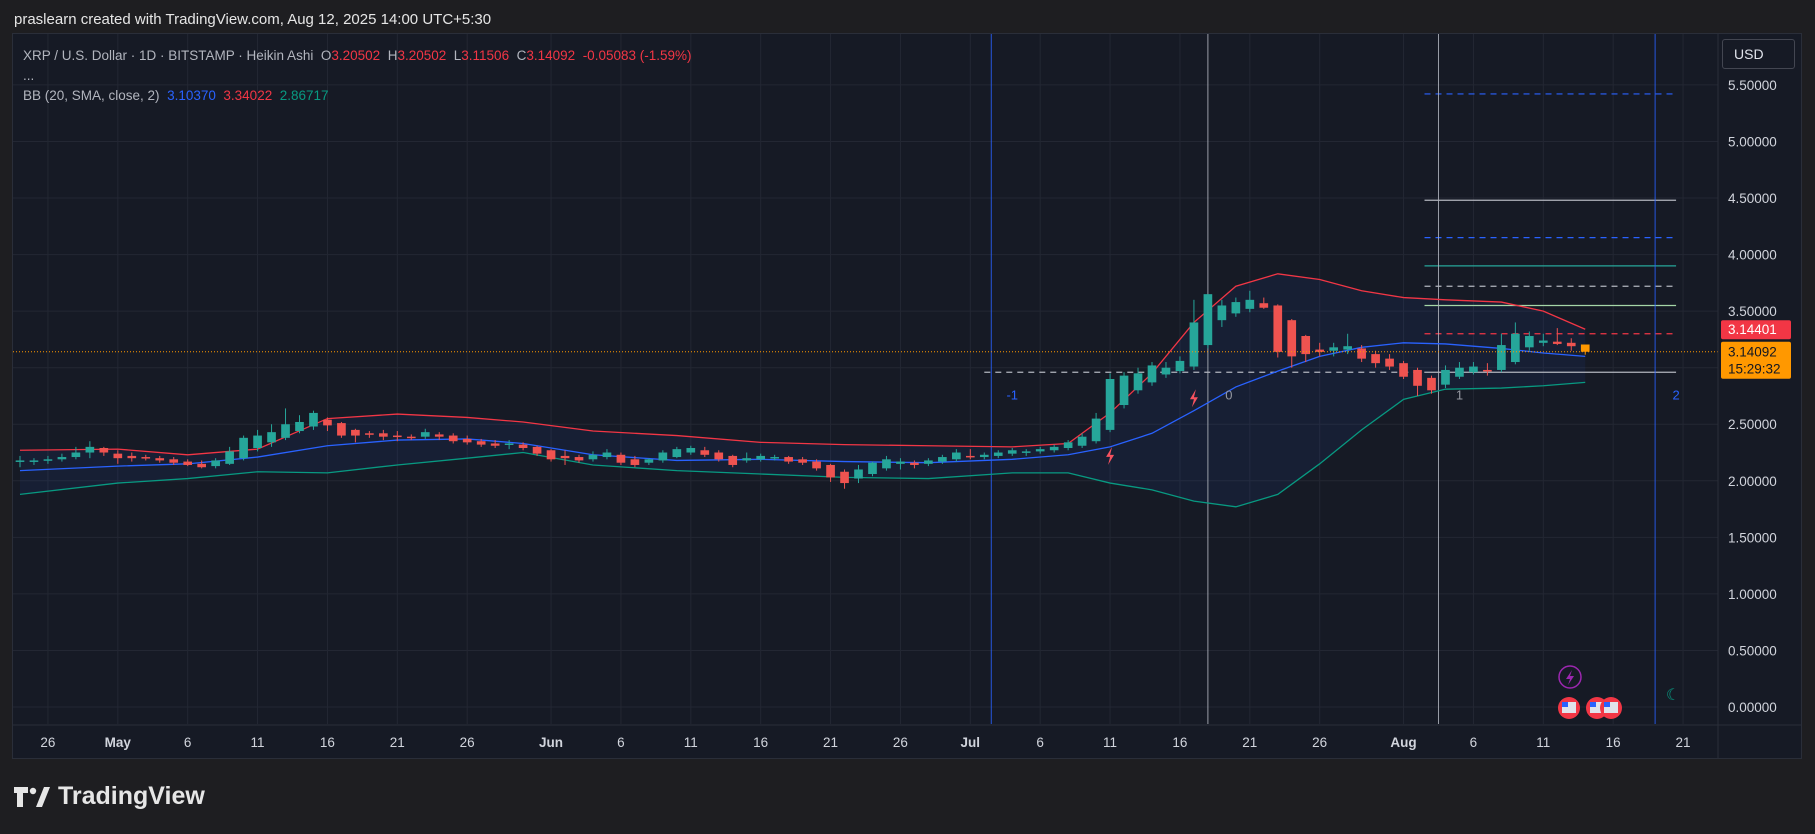 This screenshot has width=1815, height=834. What do you see at coordinates (422, 55) in the screenshot?
I see `legend-high: 3.20502` at bounding box center [422, 55].